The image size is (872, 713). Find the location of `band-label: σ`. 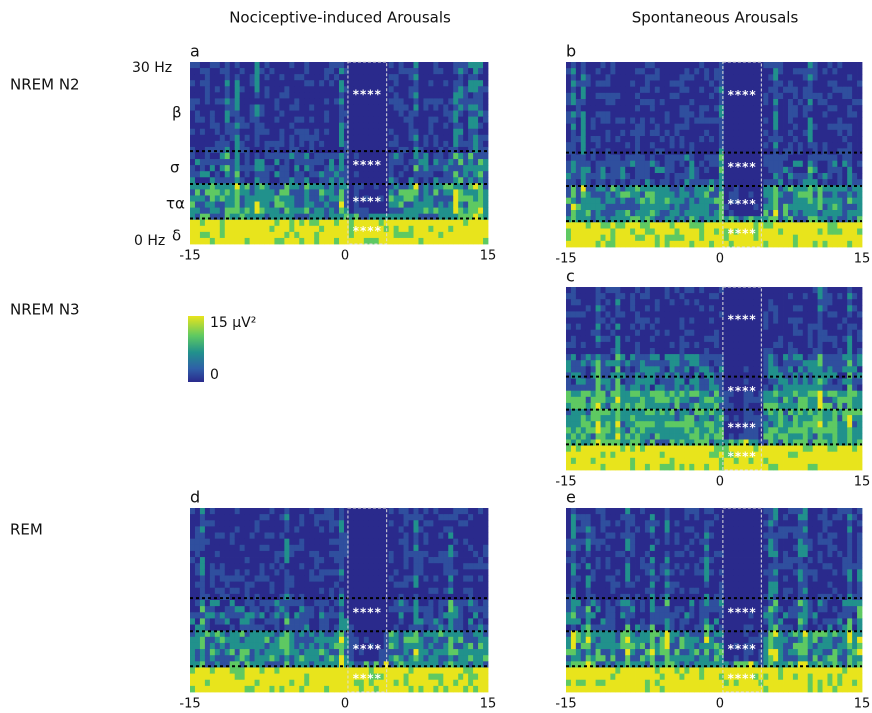

band-label: σ is located at coordinates (175, 168).